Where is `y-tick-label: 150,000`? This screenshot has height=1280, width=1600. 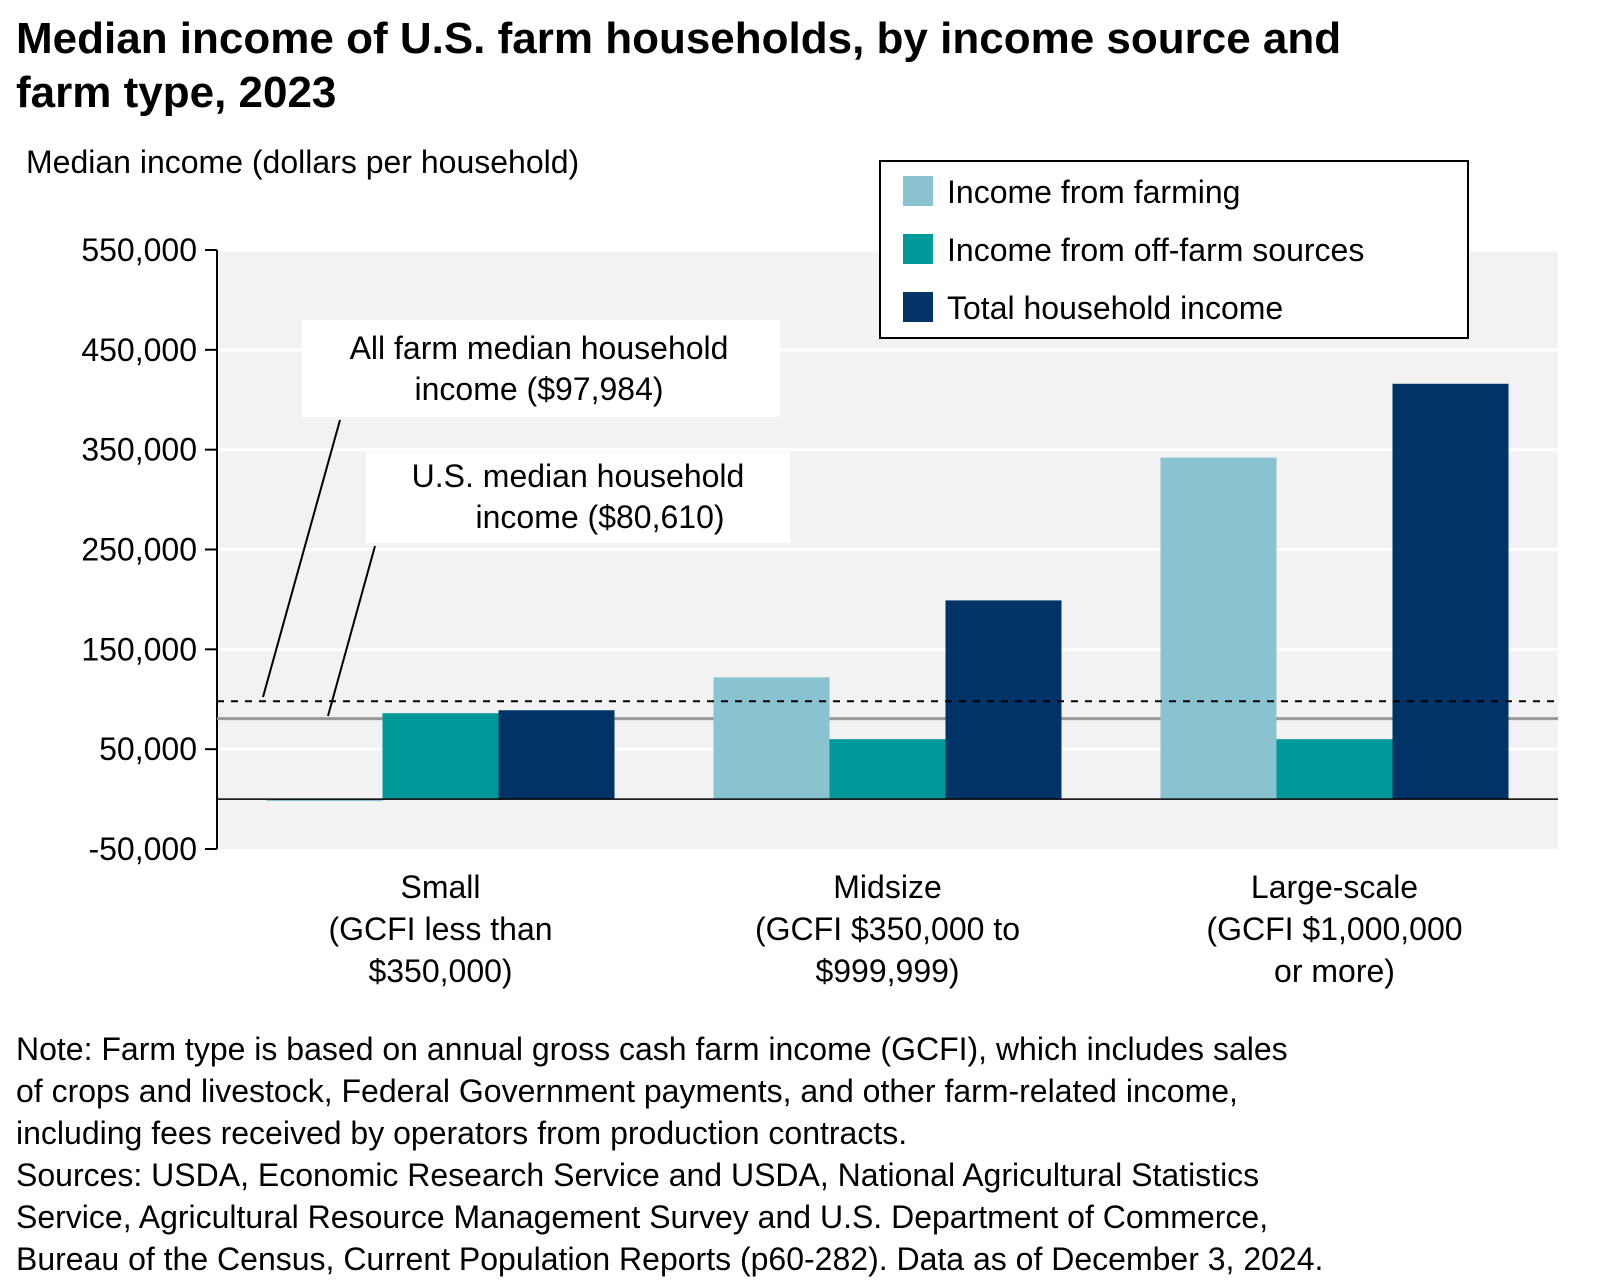
y-tick-label: 150,000 is located at coordinates (139, 649).